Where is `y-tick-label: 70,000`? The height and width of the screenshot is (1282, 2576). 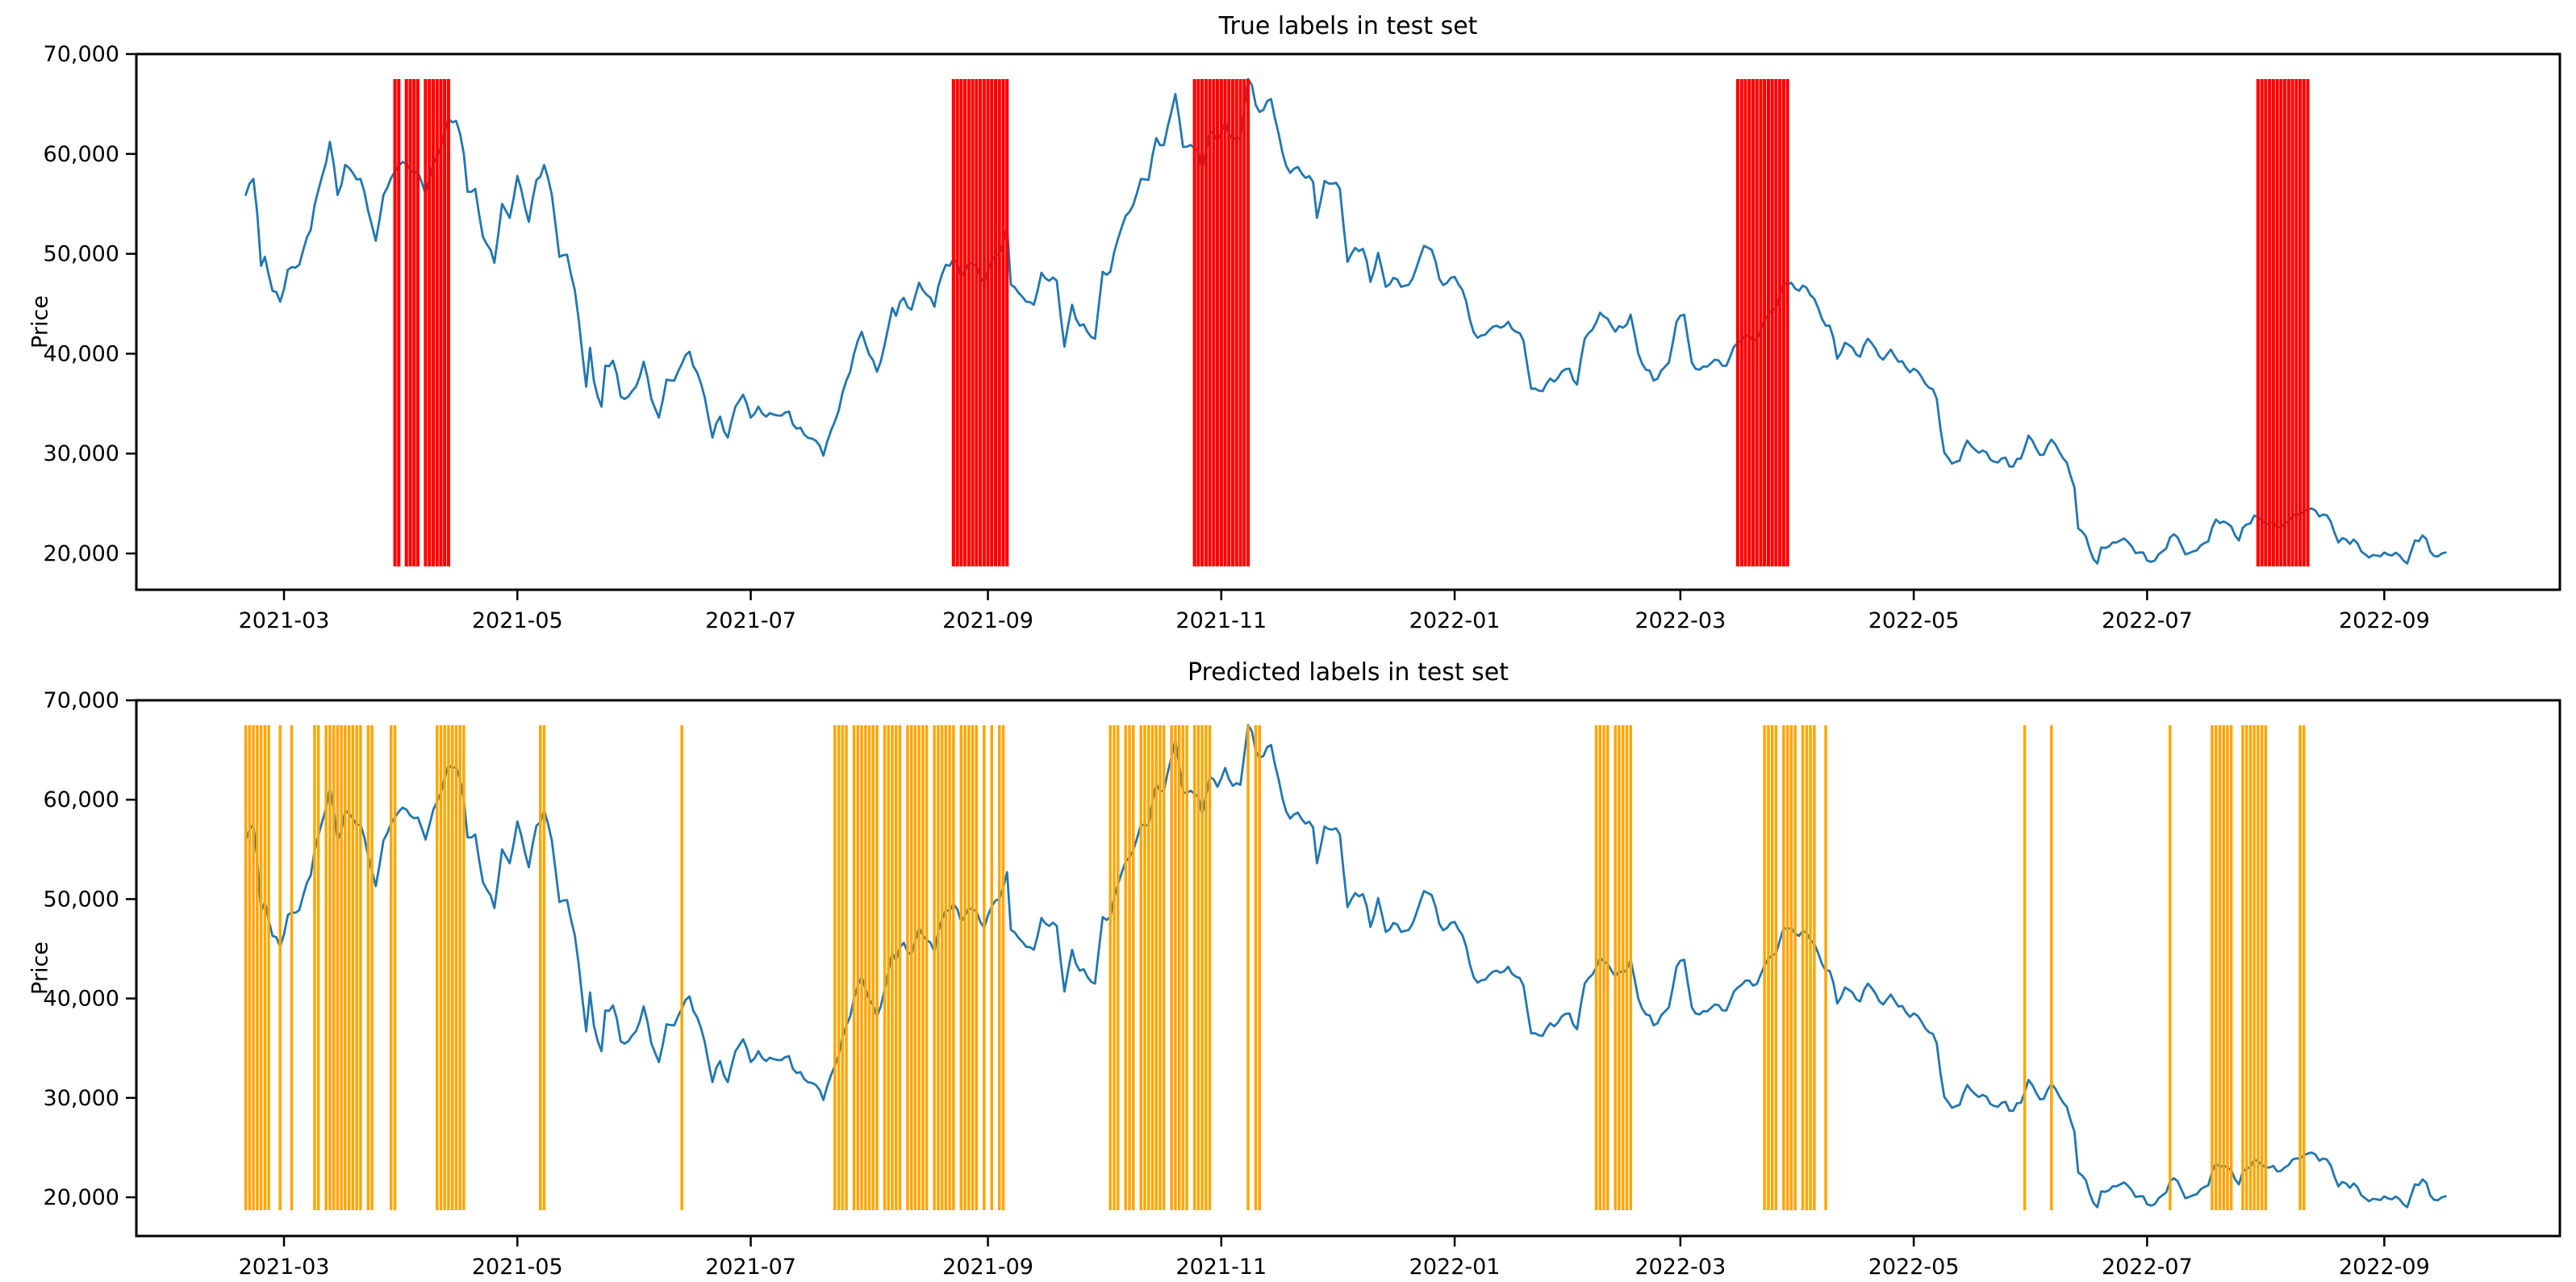 y-tick-label: 70,000 is located at coordinates (81, 700).